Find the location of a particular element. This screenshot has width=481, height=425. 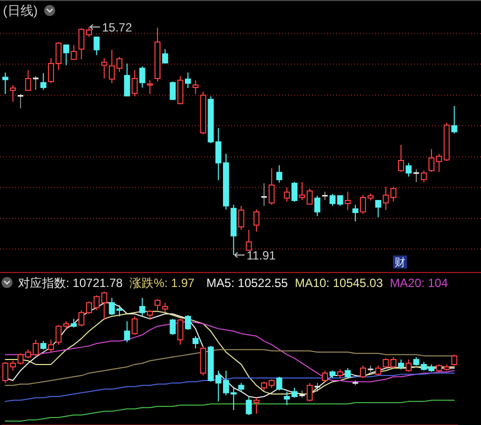

text: MA20: 104 is located at coordinates (419, 283).